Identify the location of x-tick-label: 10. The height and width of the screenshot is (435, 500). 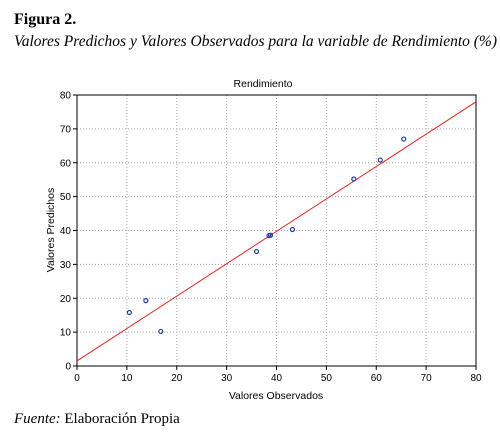
(127, 378).